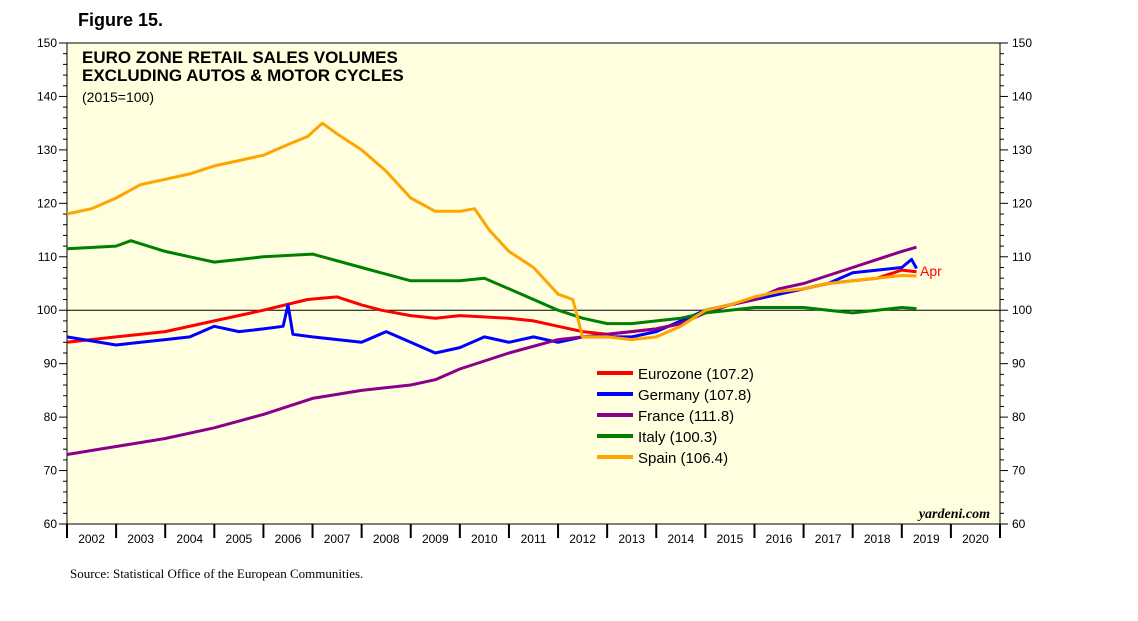  What do you see at coordinates (140, 539) in the screenshot?
I see `x-tick-label: 2003` at bounding box center [140, 539].